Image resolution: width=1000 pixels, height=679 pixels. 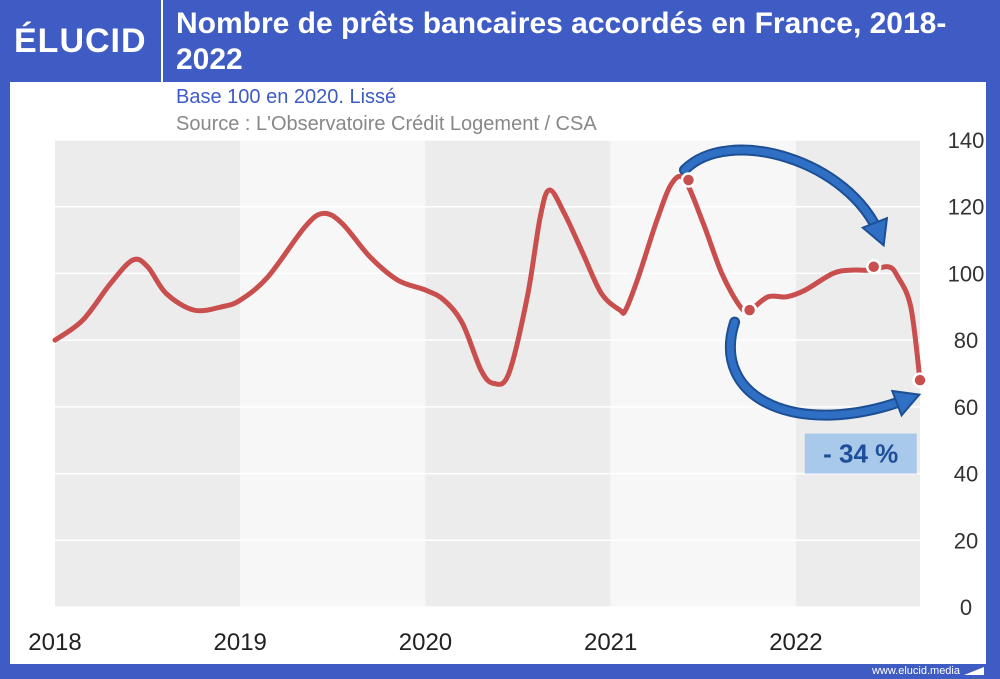 I want to click on y-tick-label: 0, so click(x=966, y=607).